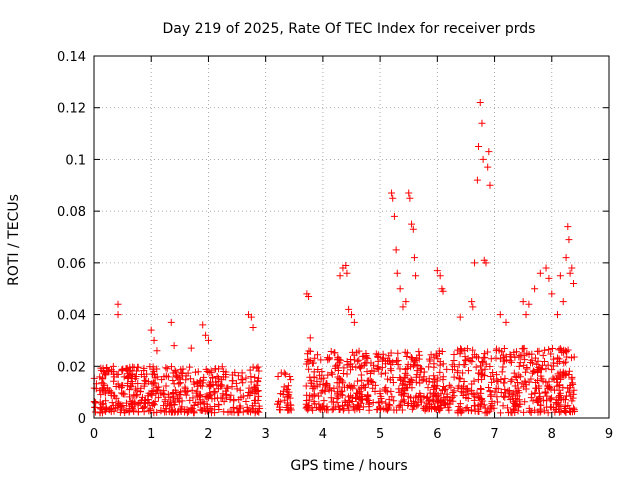  What do you see at coordinates (71, 109) in the screenshot?
I see `y-tick-label: 0.12` at bounding box center [71, 109].